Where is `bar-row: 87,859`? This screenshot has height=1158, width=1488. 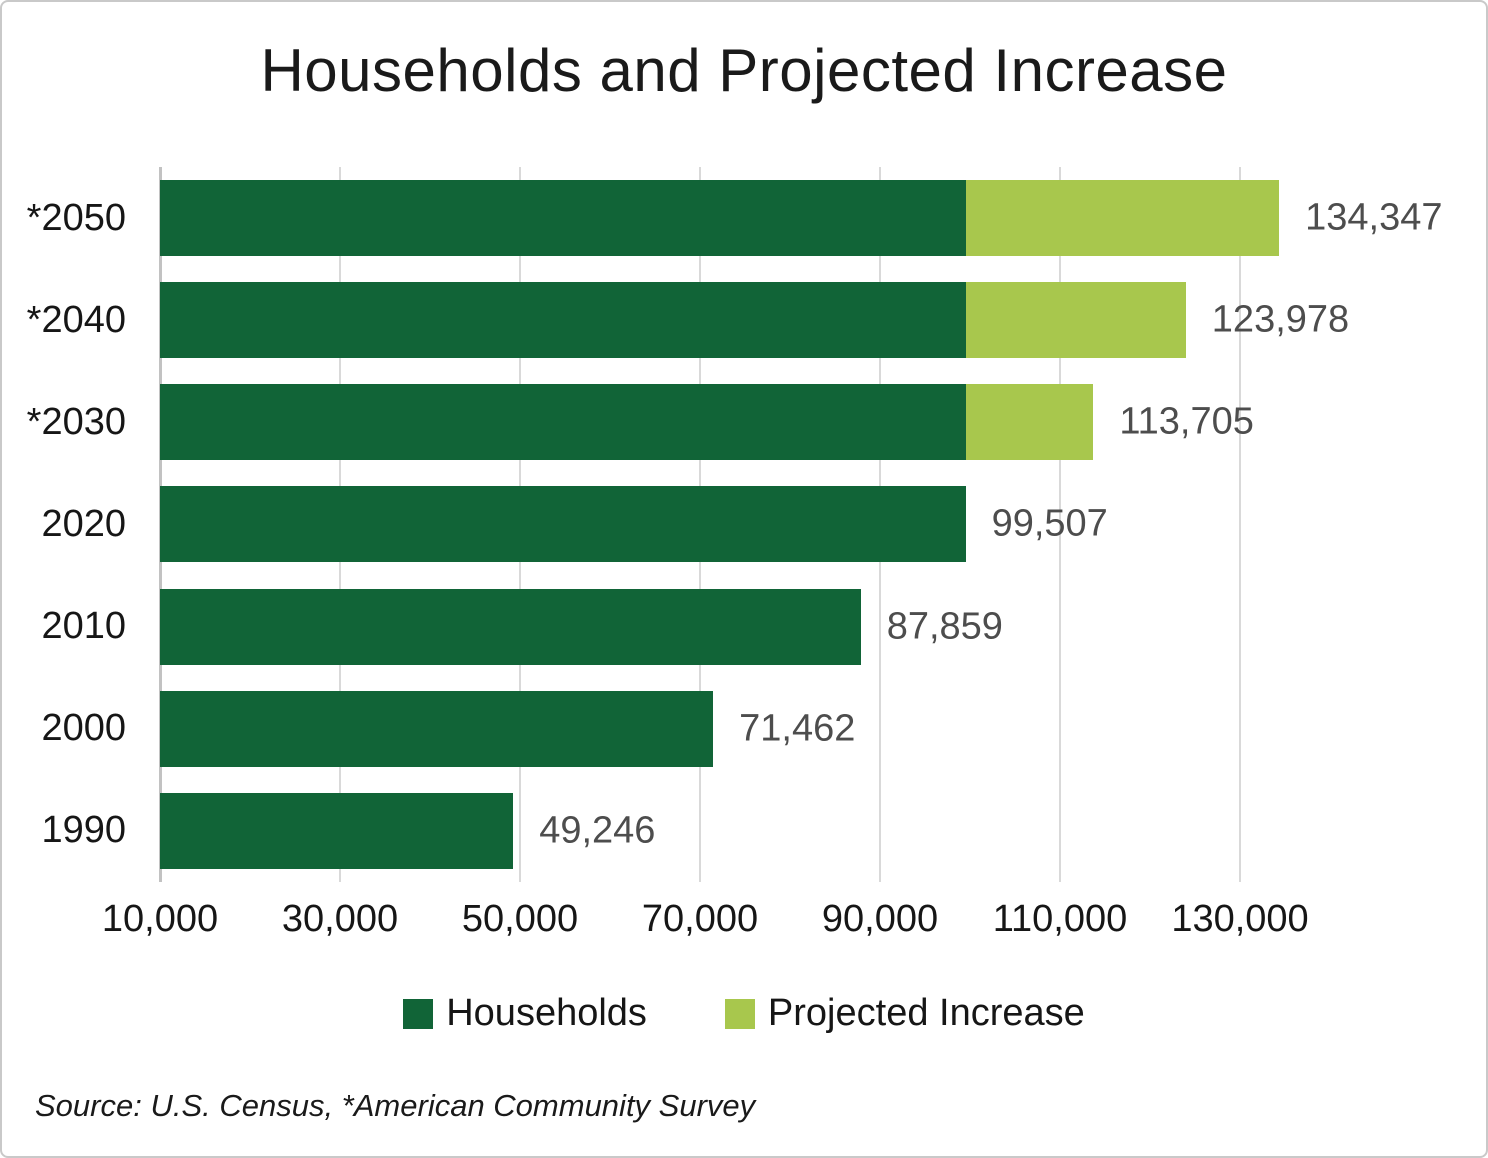
bar-row: 87,859 is located at coordinates (745, 627).